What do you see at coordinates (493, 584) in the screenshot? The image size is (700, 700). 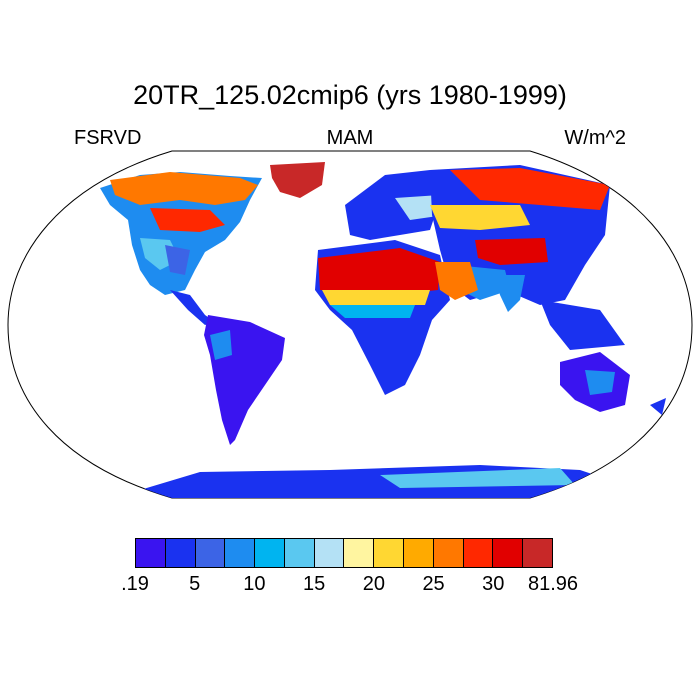 I see `colorbar-label: 30` at bounding box center [493, 584].